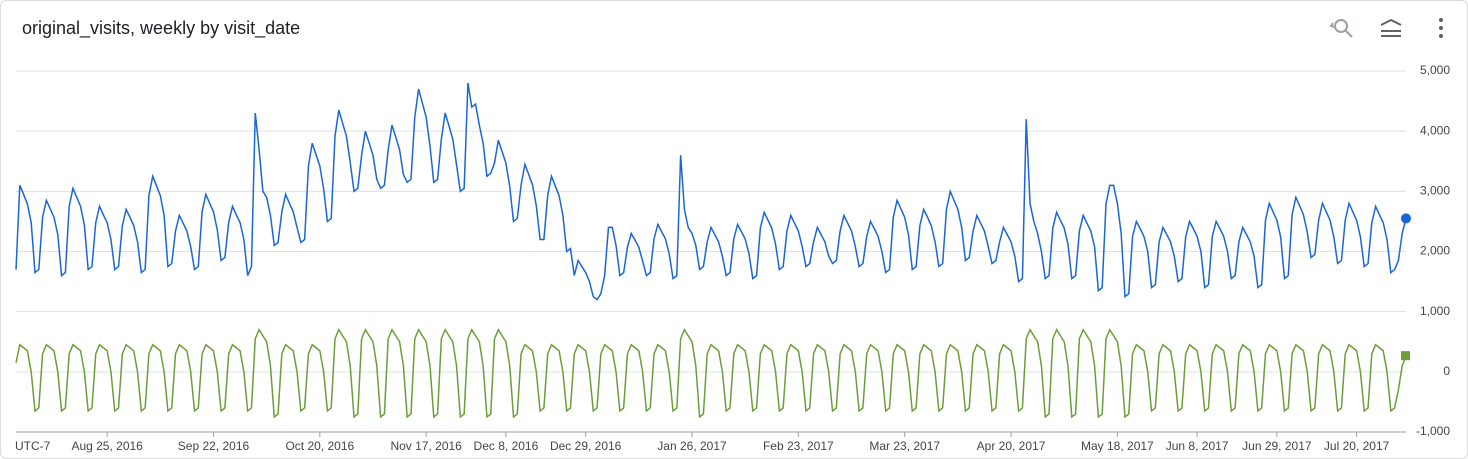  What do you see at coordinates (1435, 191) in the screenshot?
I see `y-tick-label: 3,000` at bounding box center [1435, 191].